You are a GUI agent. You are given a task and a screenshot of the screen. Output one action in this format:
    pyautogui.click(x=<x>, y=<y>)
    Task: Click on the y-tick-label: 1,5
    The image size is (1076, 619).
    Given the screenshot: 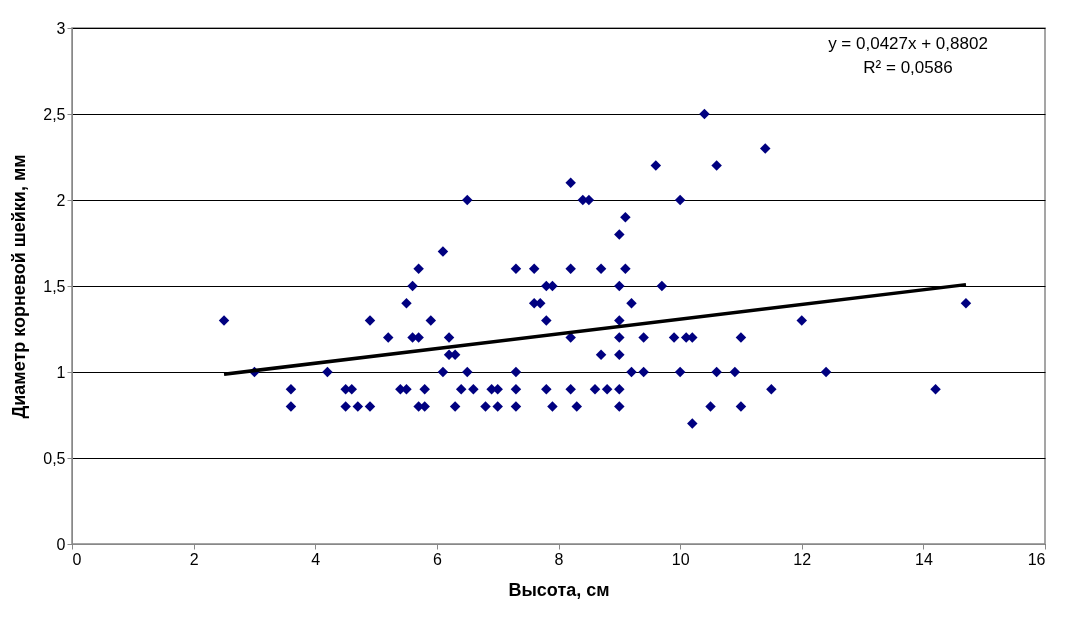 What is the action you would take?
    pyautogui.click(x=54, y=286)
    